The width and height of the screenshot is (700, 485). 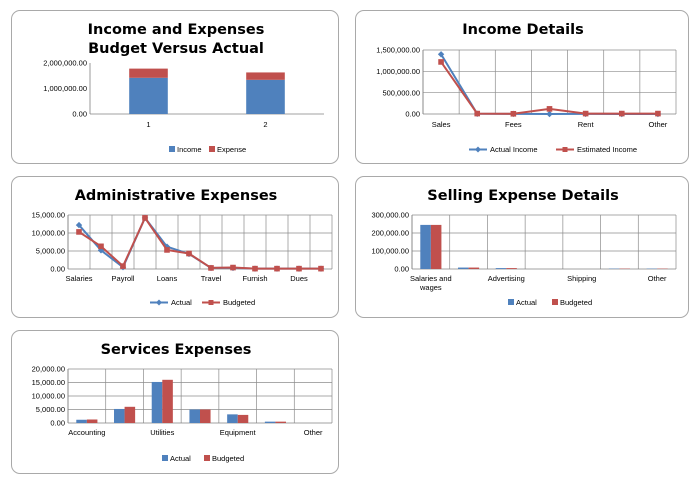 I want to click on x-tick-label: wages, so click(x=430, y=287).